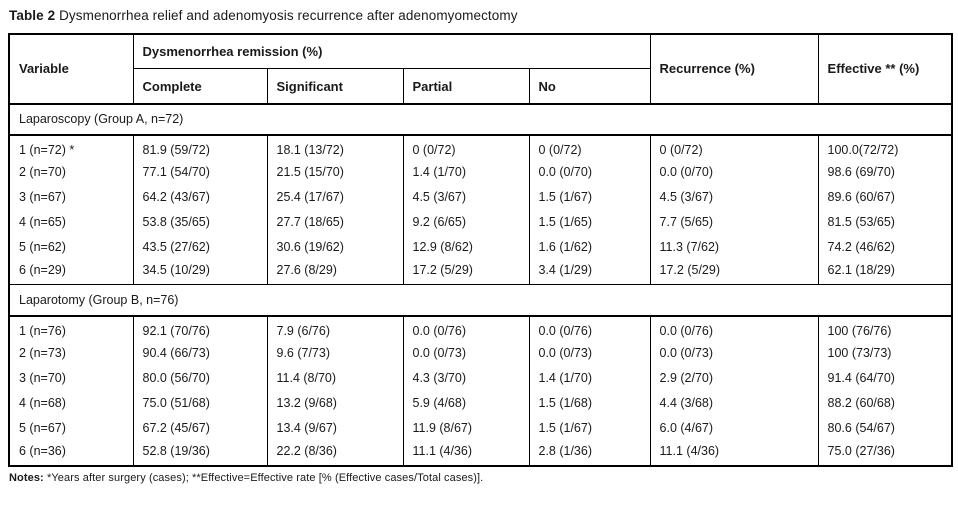 The image size is (958, 512). What do you see at coordinates (589, 222) in the screenshot?
I see `table-cell: 1.5 (1/65)` at bounding box center [589, 222].